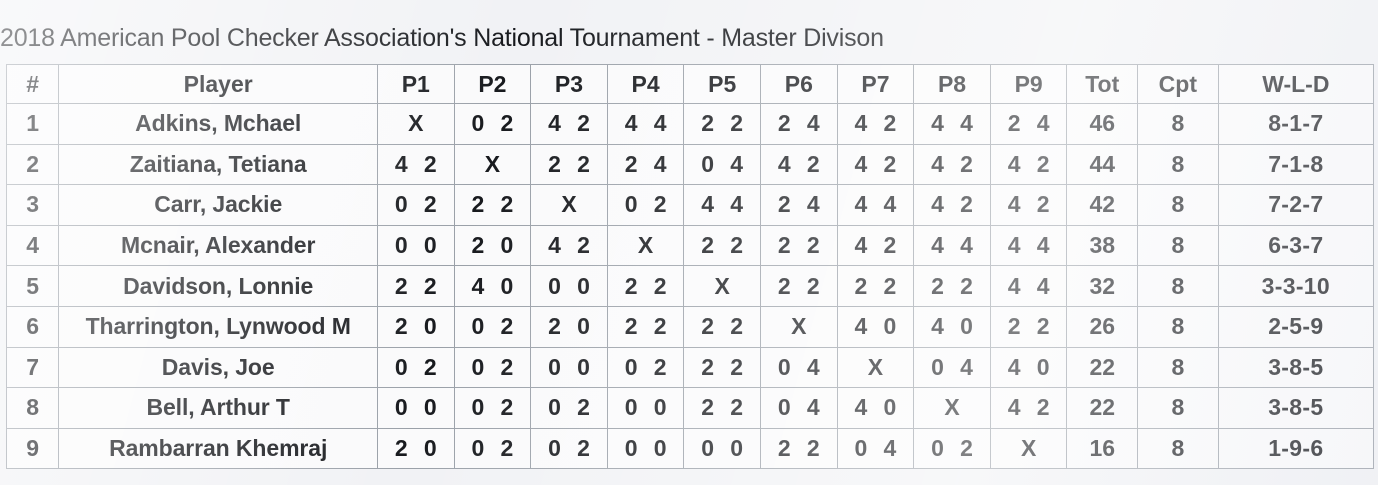  Describe the element at coordinates (690, 124) in the screenshot. I see `table-row: 1 Adkins, Mchael X 0 2 4 2 4 4 2 2 2 4 4 2 4 4 2 4 46 8 8-1-7` at that location.